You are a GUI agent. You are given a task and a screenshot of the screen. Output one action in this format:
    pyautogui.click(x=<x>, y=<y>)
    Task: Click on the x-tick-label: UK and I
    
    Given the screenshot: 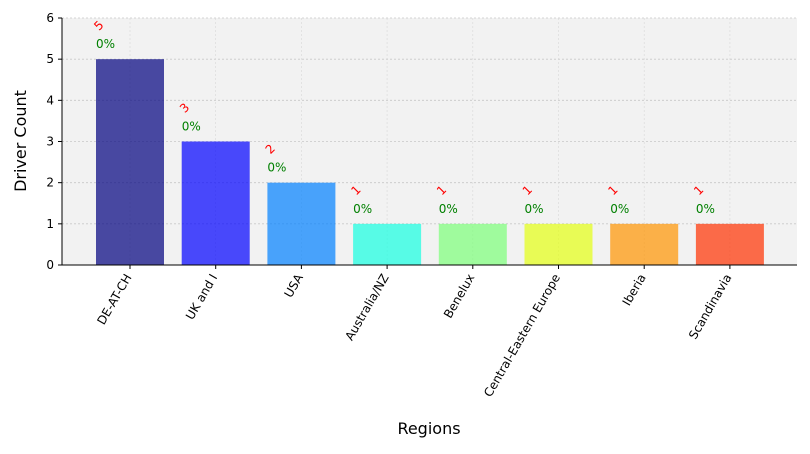 What is the action you would take?
    pyautogui.click(x=201, y=297)
    